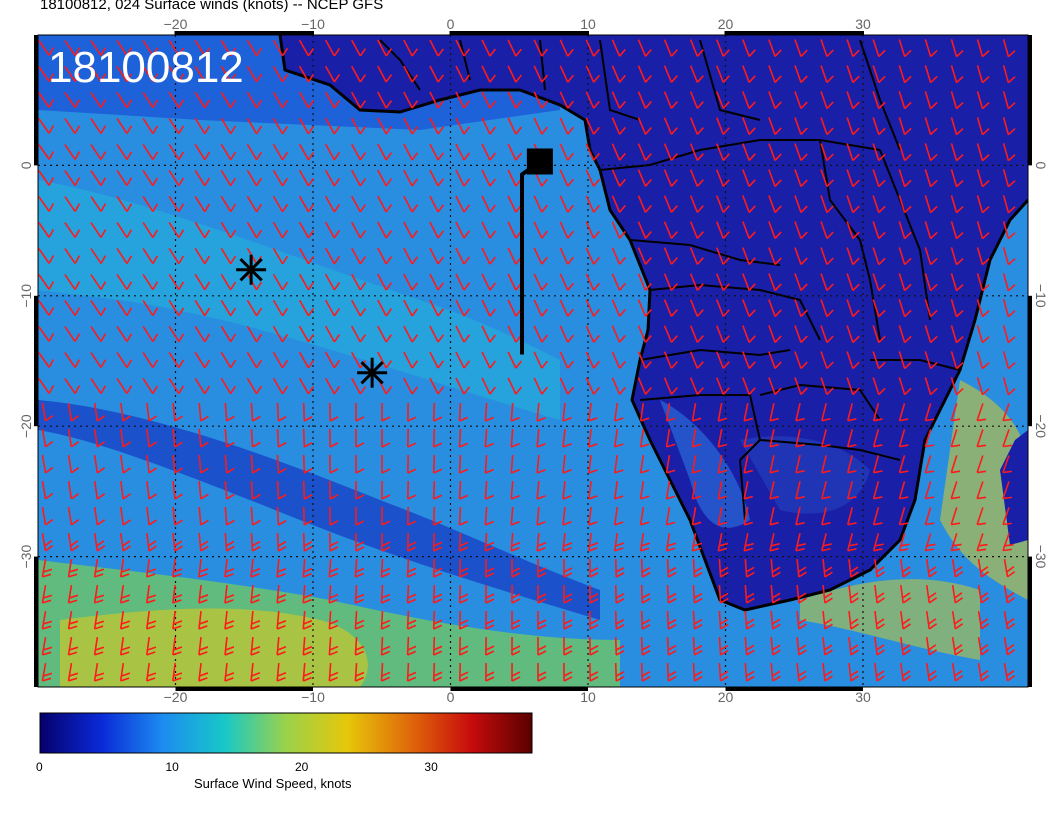 This screenshot has height=816, width=1056. What do you see at coordinates (1030, 621) in the screenshot?
I see `axis-edge-segment` at bounding box center [1030, 621].